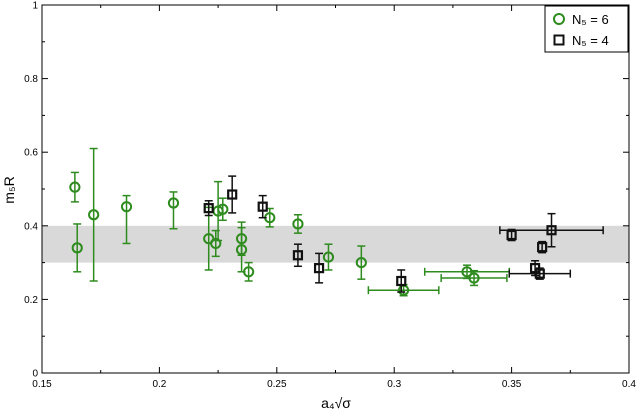 The image size is (640, 416). Describe the element at coordinates (512, 384) in the screenshot. I see `x-tick-label: 0.35` at that location.